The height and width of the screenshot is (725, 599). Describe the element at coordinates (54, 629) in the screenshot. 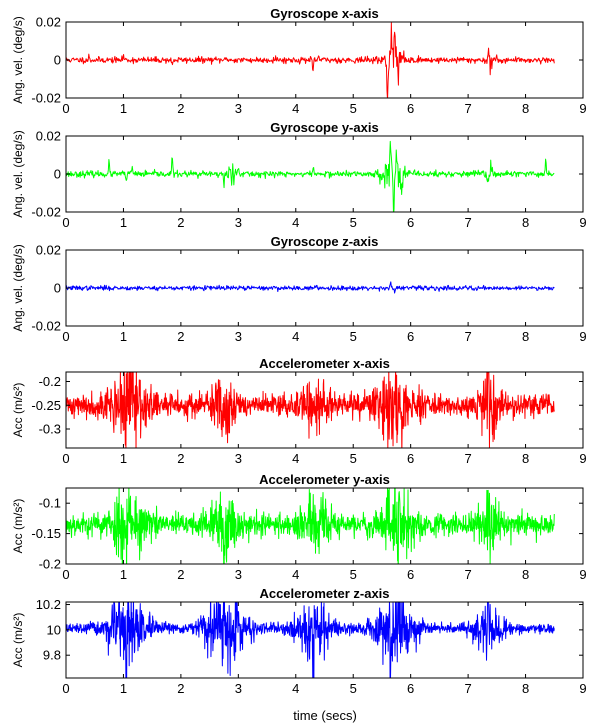

I see `y-tick-label: 10` at that location.